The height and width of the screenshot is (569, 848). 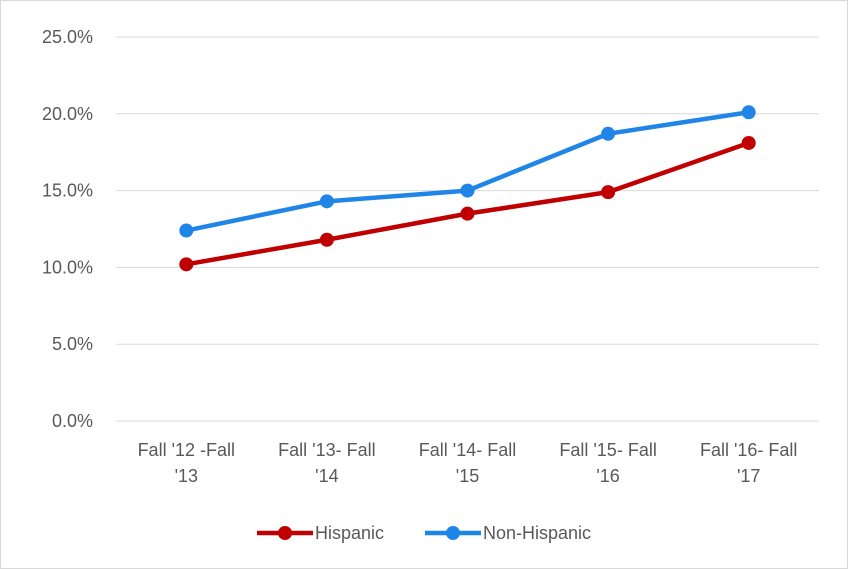 What do you see at coordinates (453, 533) in the screenshot?
I see `legend-marker-non-hispanic` at bounding box center [453, 533].